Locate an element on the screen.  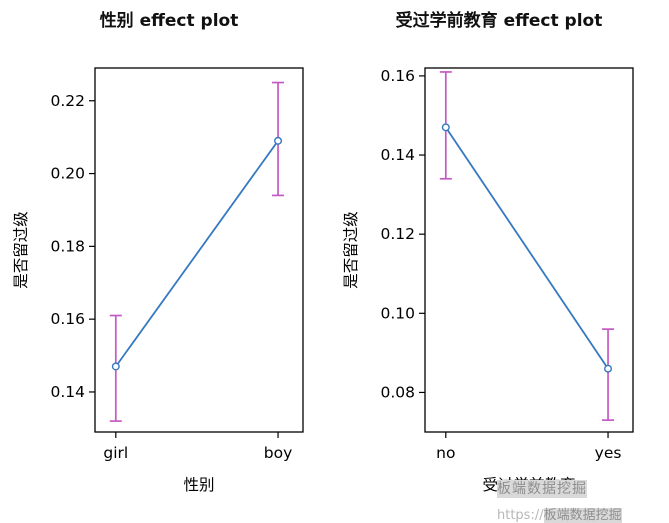
y-tick-label: 0.08 is located at coordinates (397, 392).